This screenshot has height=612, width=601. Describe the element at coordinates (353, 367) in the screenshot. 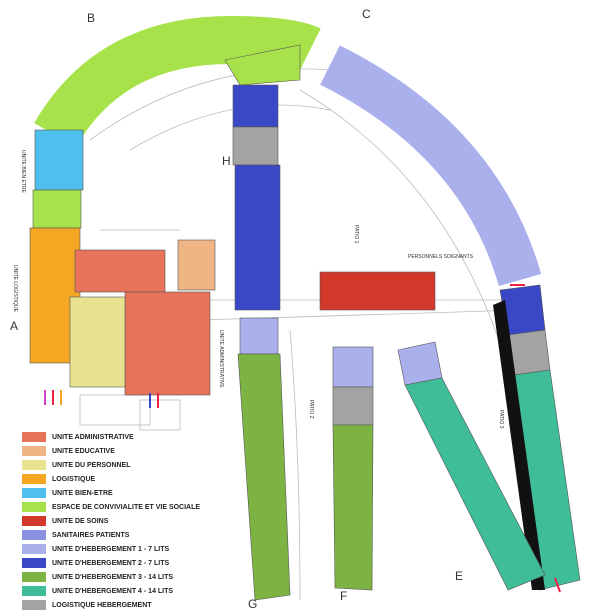

I see `f-top` at that location.